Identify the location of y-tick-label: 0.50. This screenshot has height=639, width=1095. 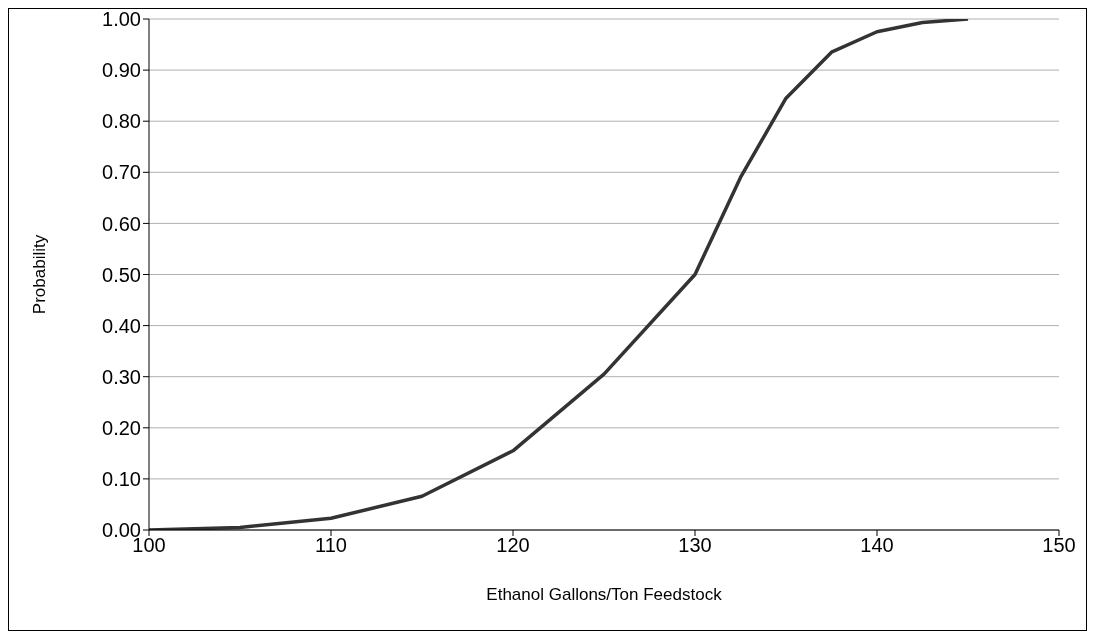
(121, 274).